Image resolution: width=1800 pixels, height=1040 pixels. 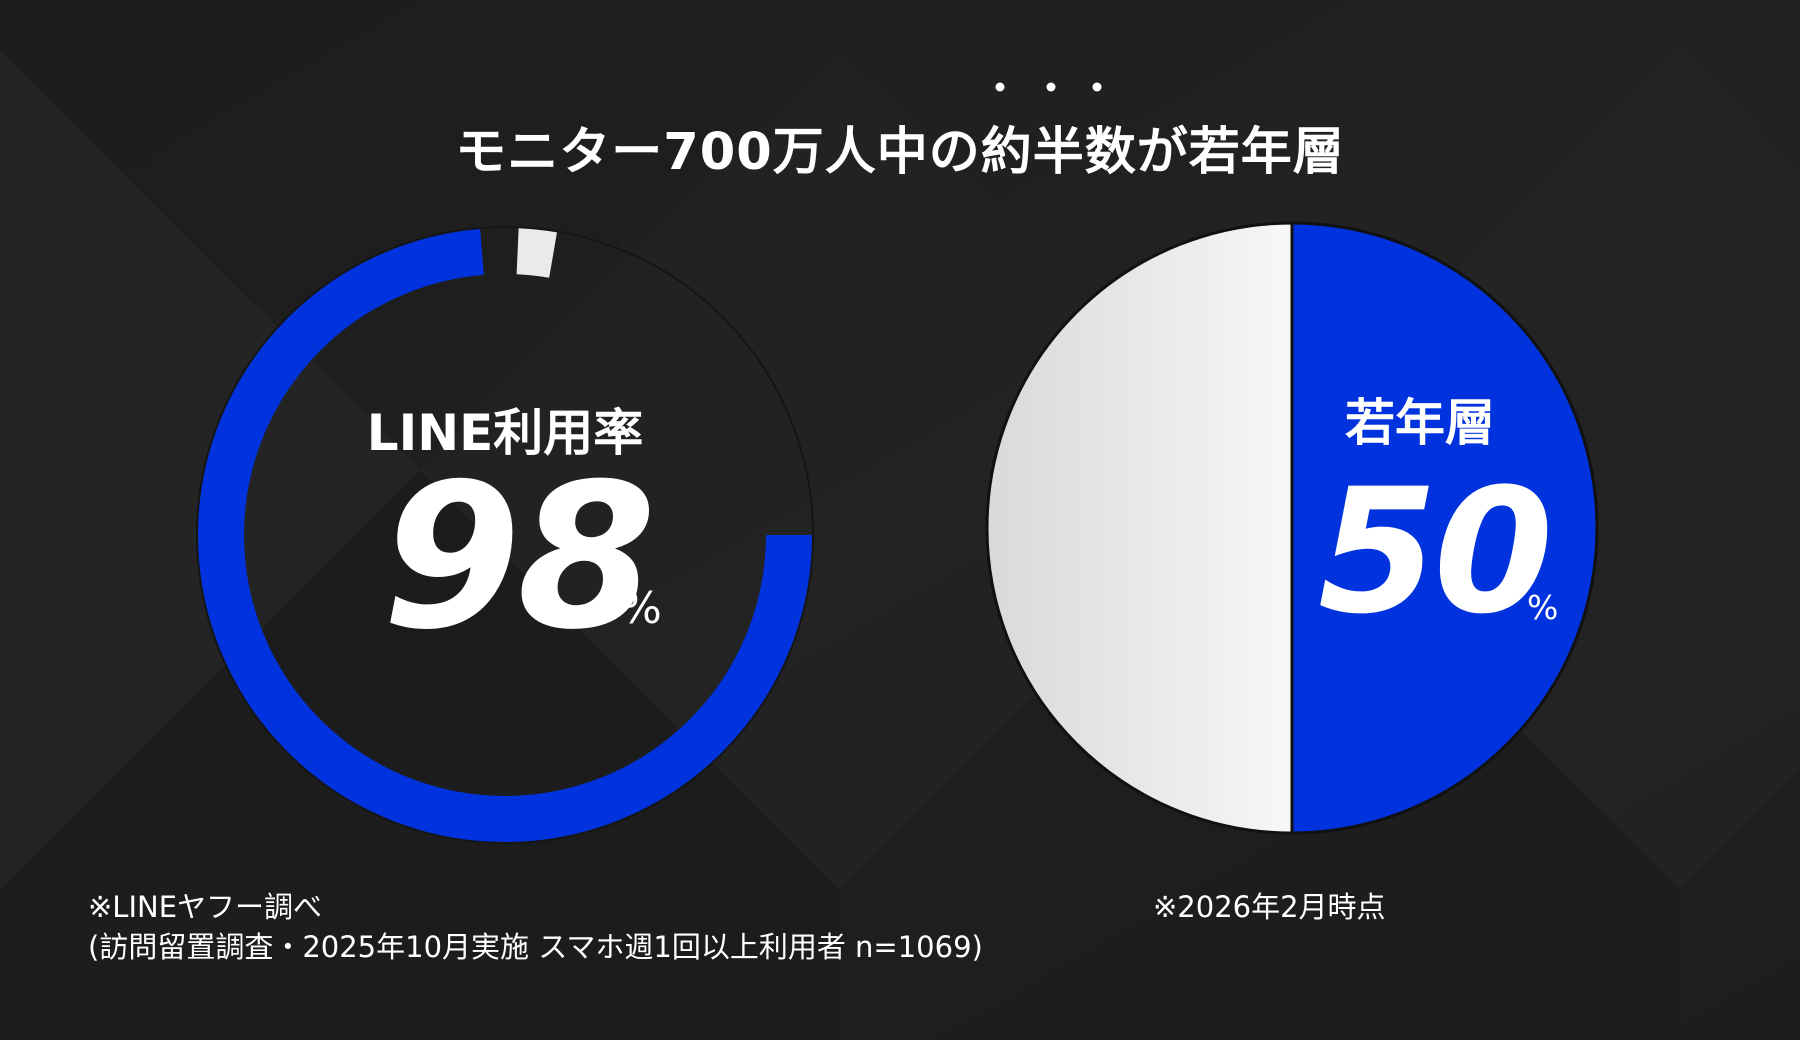 What do you see at coordinates (535, 947) in the screenshot?
I see `survey-detail-note: (訪問留置調査・2025年10月実施 スマホ週1回以上利用者 n=1069)` at bounding box center [535, 947].